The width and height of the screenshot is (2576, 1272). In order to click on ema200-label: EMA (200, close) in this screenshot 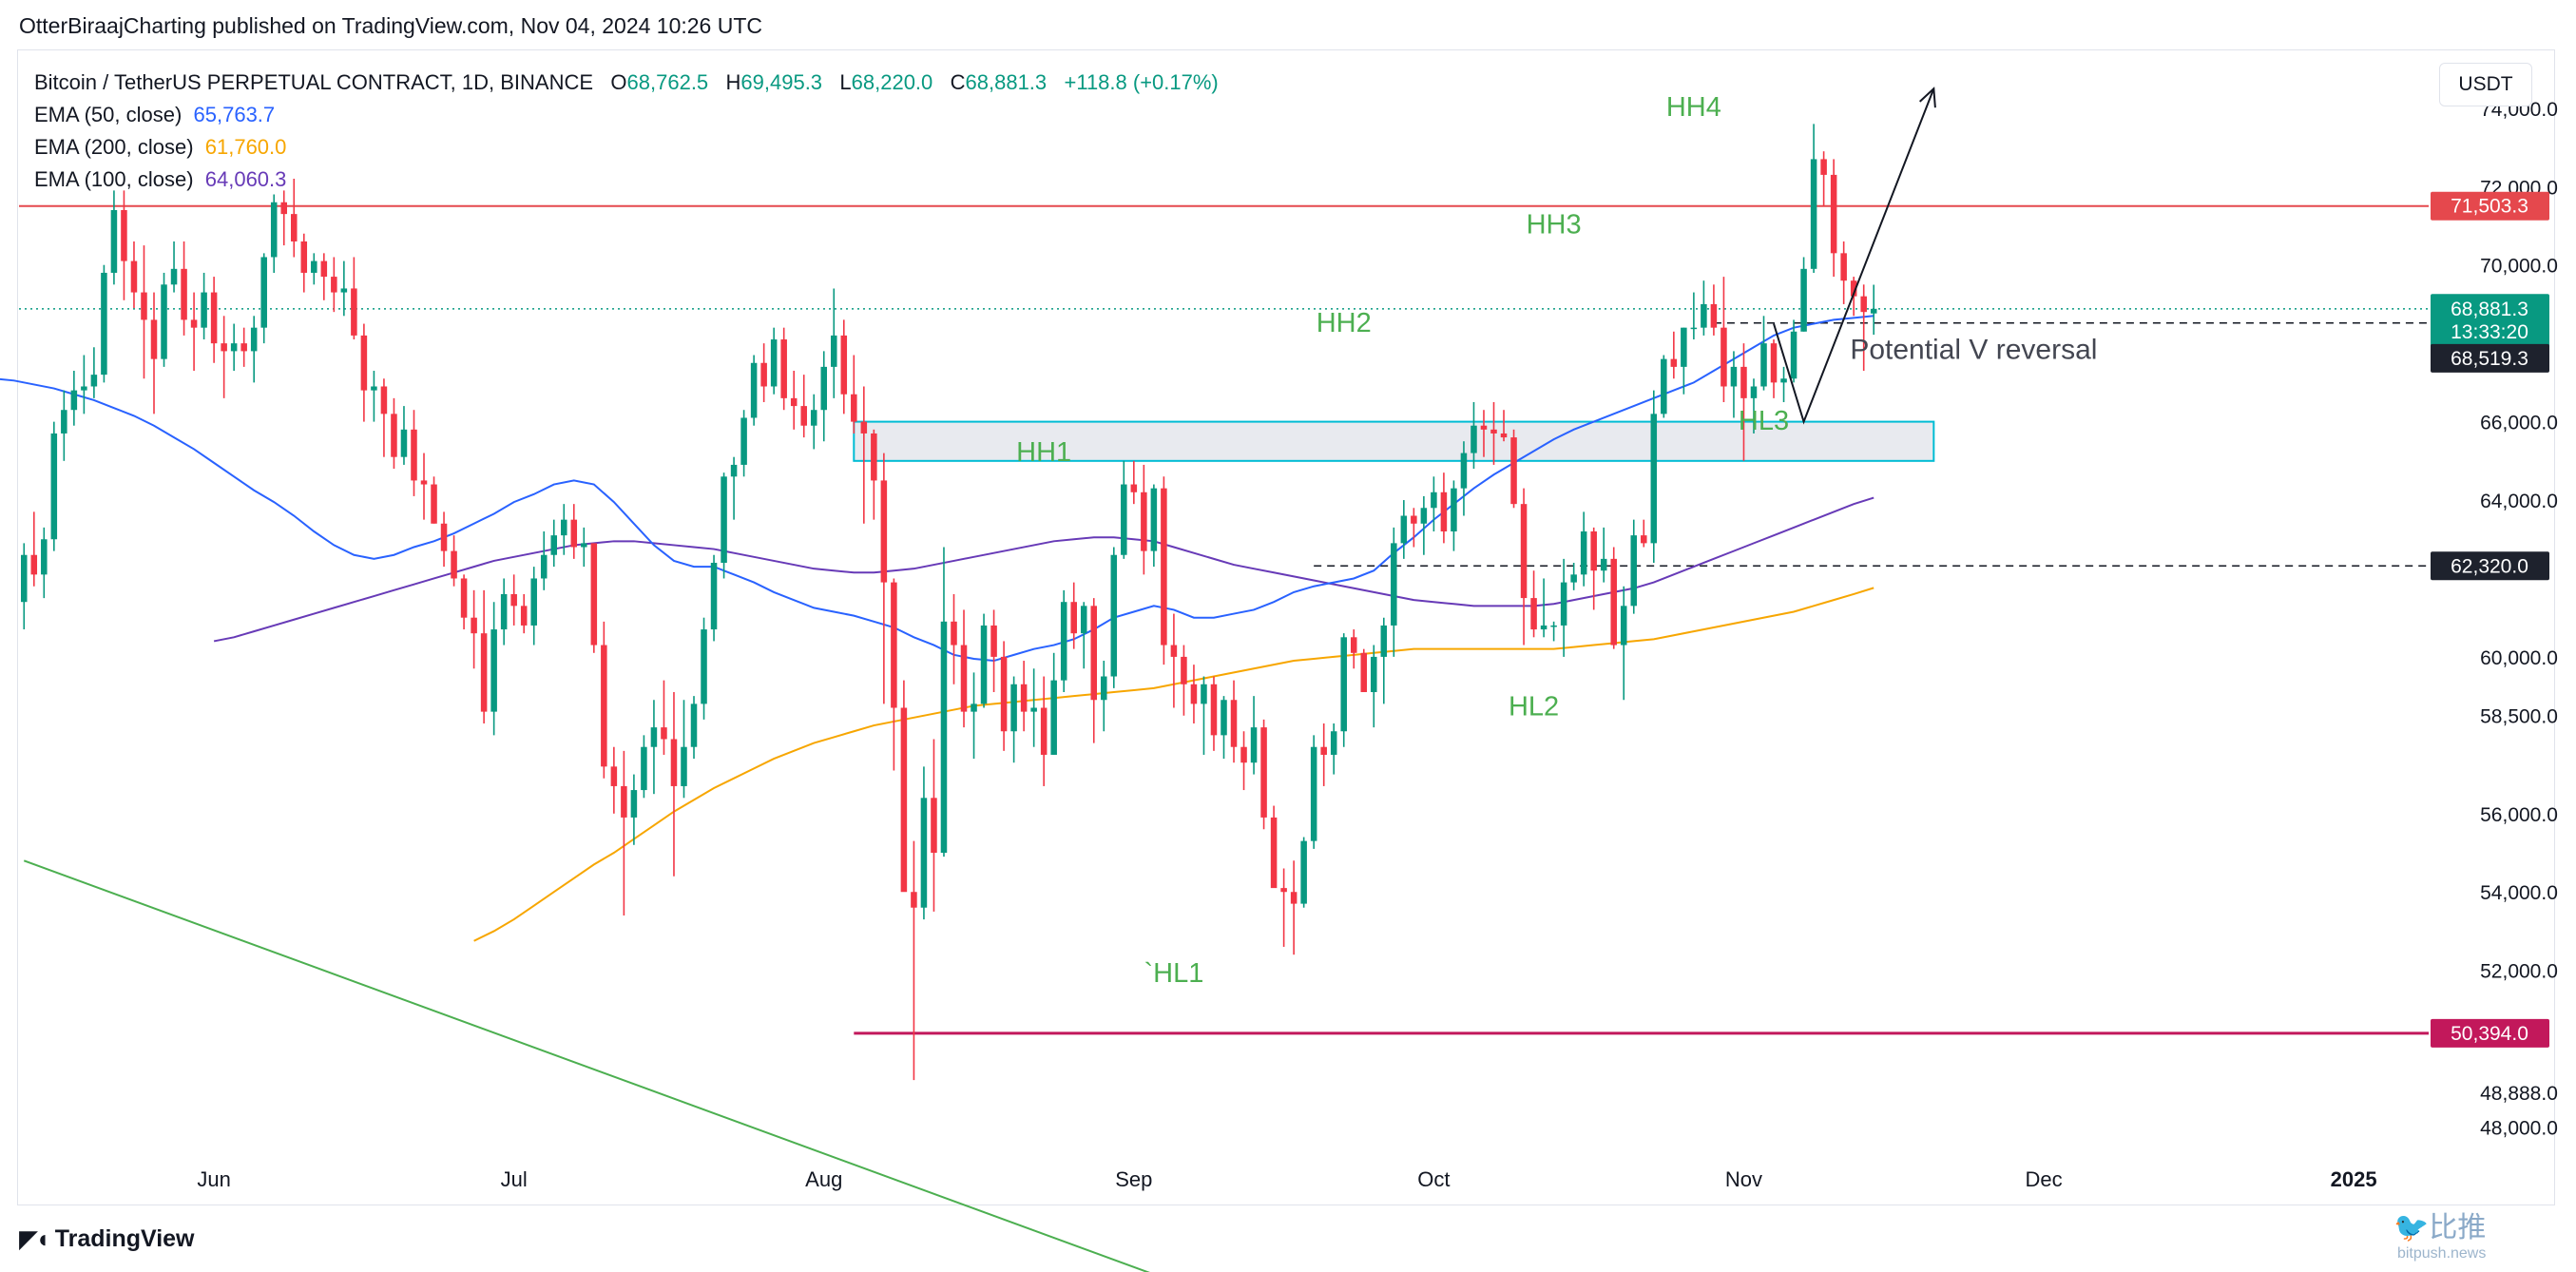, I will do `click(114, 147)`.